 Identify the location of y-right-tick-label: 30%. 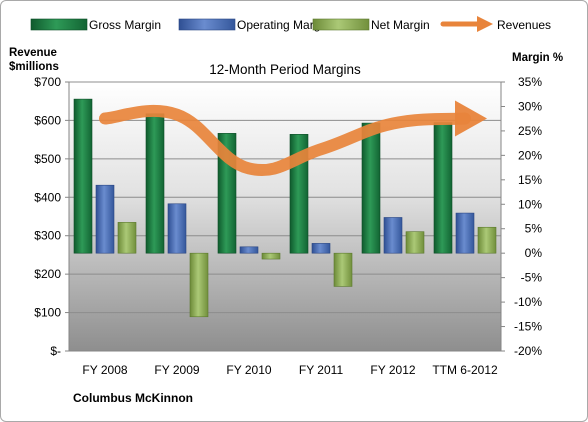
(530, 106).